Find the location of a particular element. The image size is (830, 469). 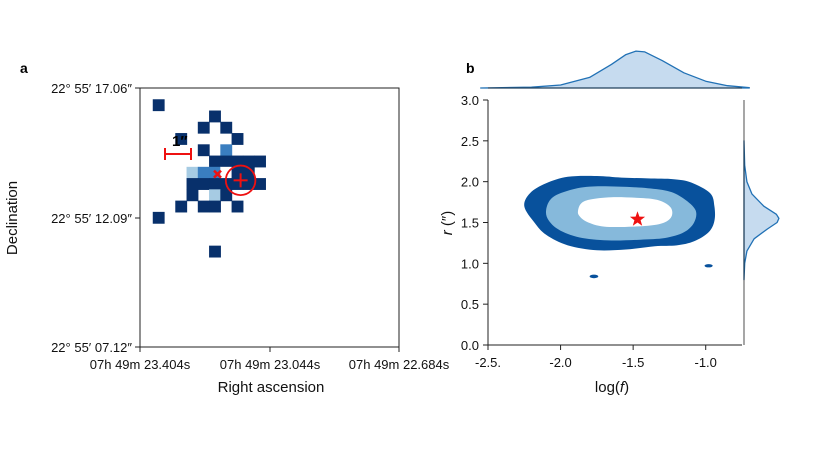

marginal-y-curve is located at coordinates (761, 210).